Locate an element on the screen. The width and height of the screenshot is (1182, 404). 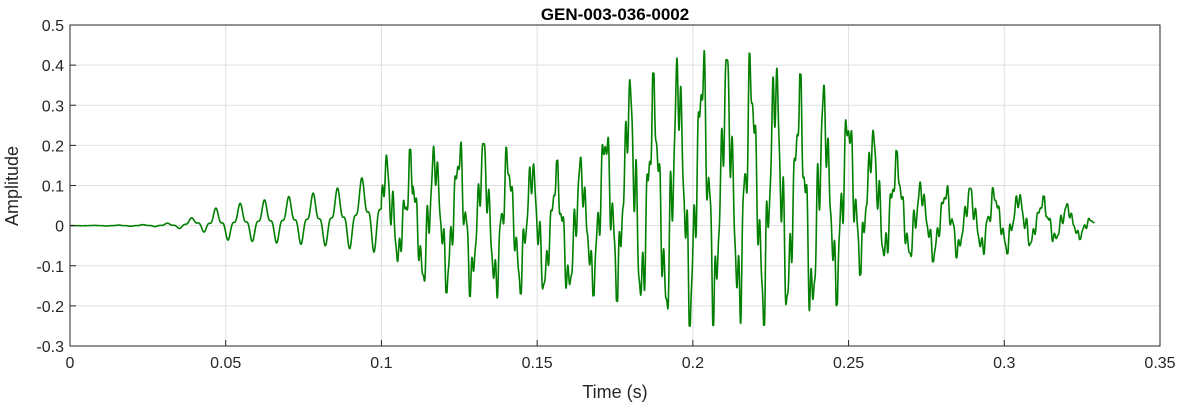
chart-title: GEN-003-036-0002 is located at coordinates (615, 14).